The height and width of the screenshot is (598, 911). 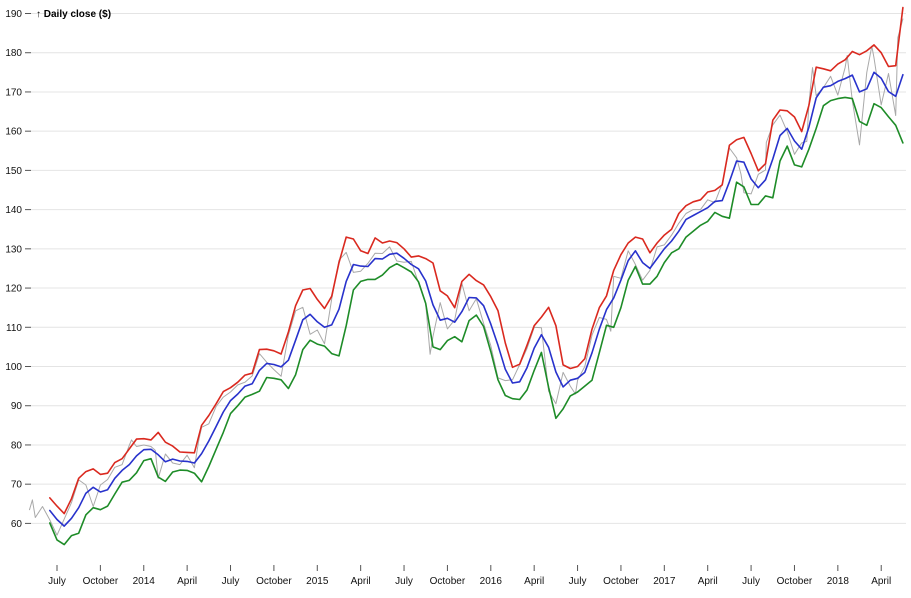 I want to click on x-tick-label: 2015, so click(x=317, y=581).